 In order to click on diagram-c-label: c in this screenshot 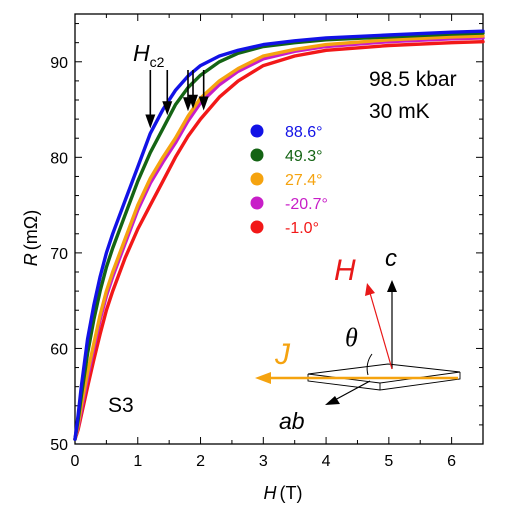, I will do `click(391, 258)`.